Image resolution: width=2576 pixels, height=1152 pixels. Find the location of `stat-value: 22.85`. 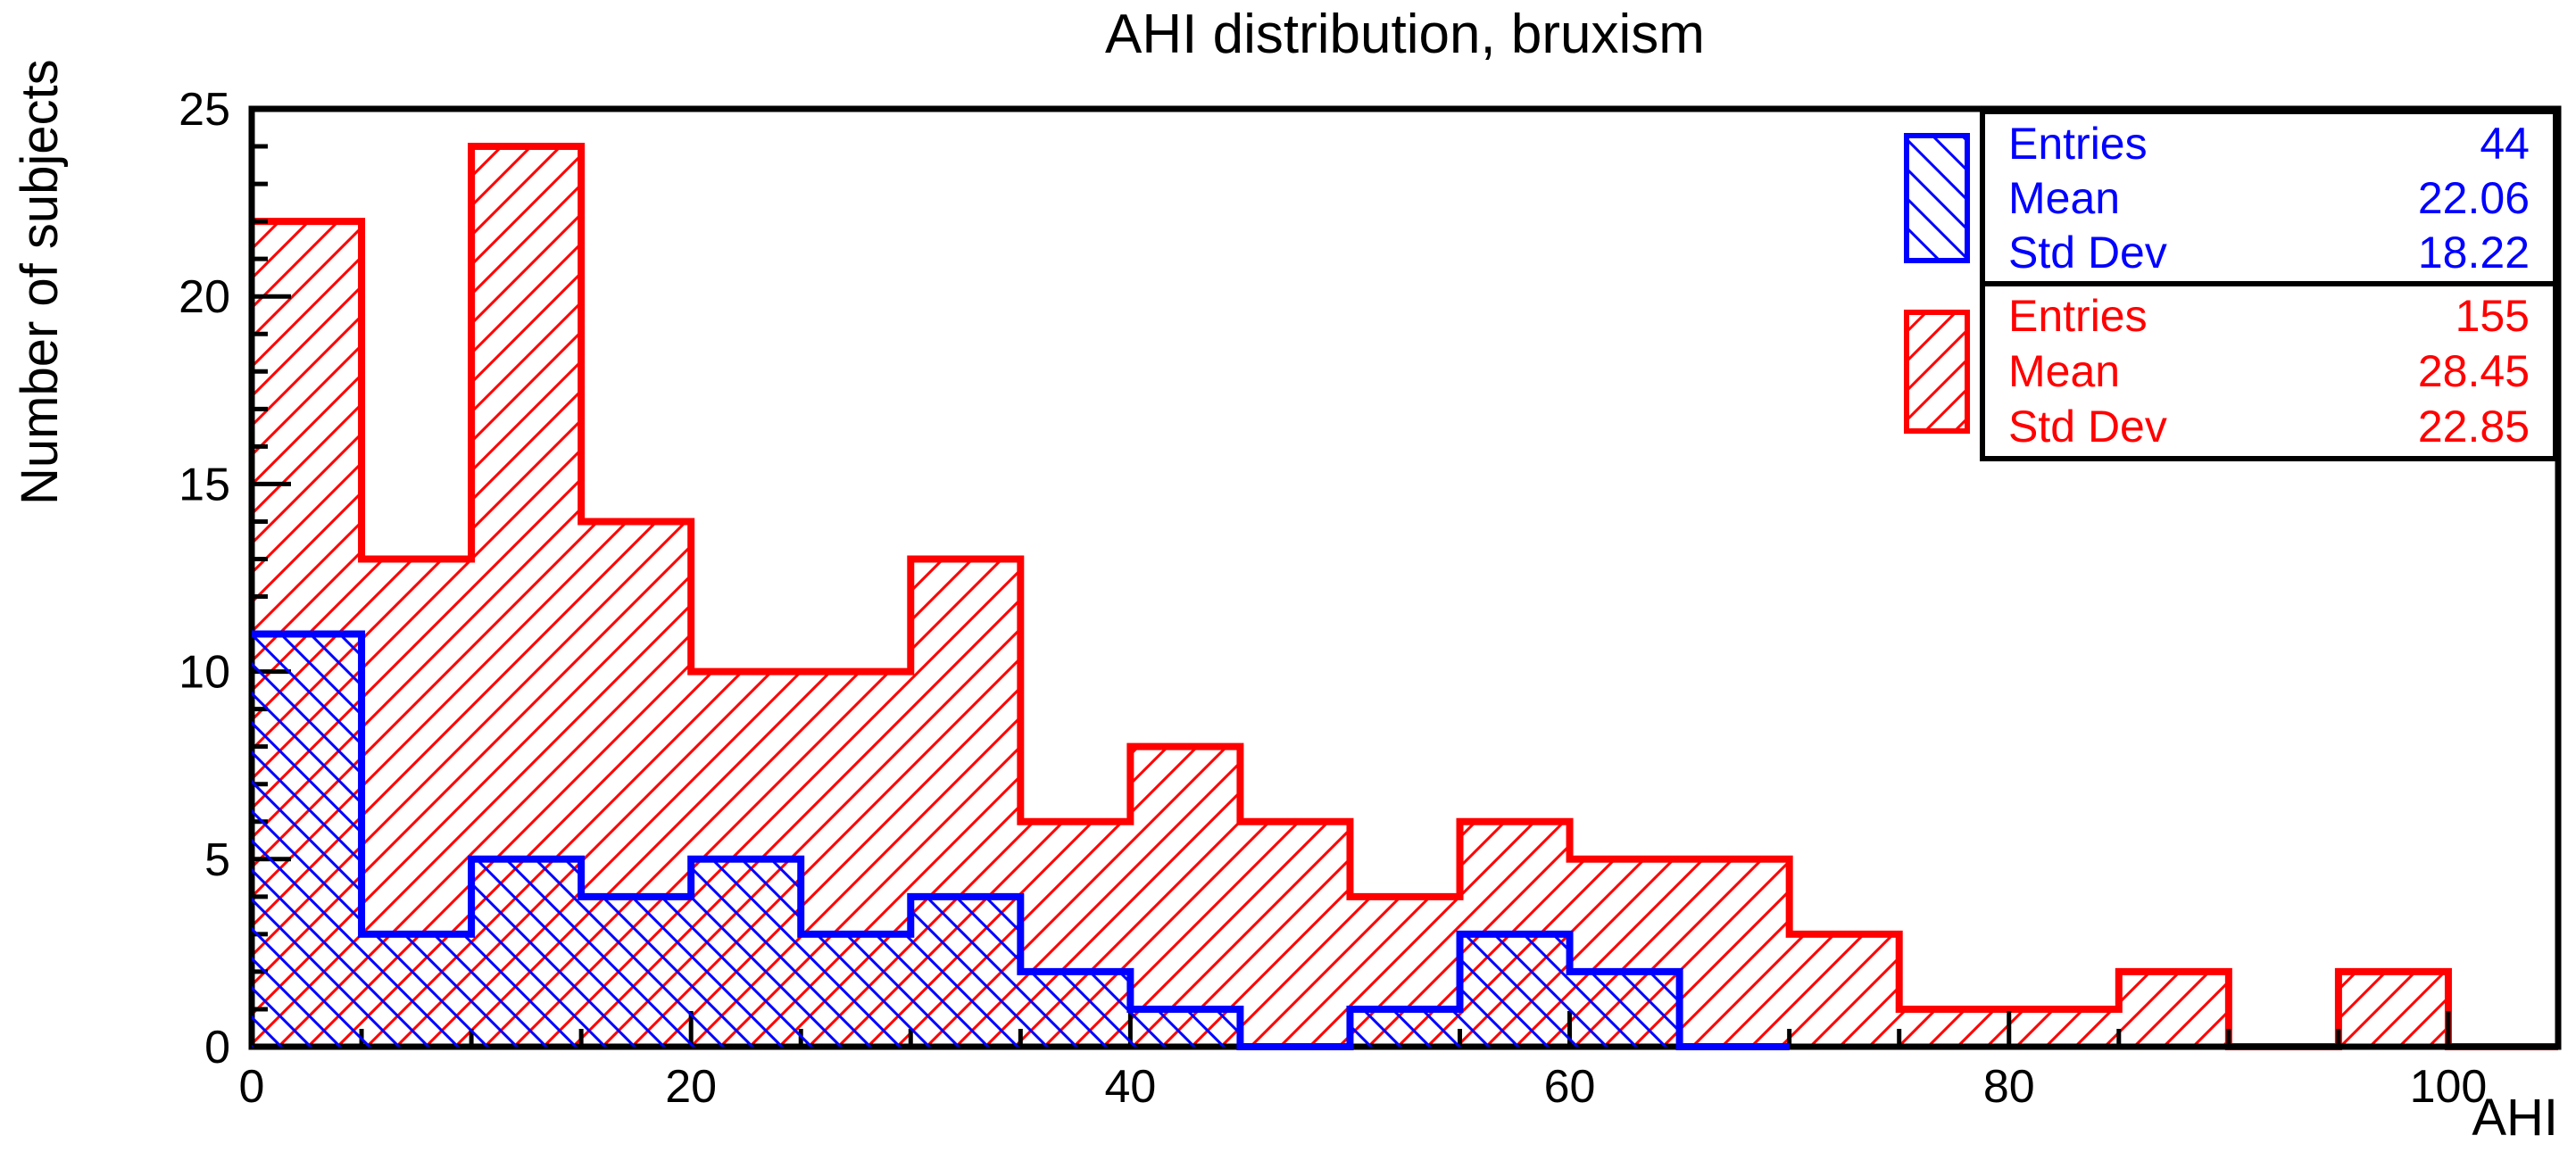

stat-value: 22.85 is located at coordinates (2474, 427).